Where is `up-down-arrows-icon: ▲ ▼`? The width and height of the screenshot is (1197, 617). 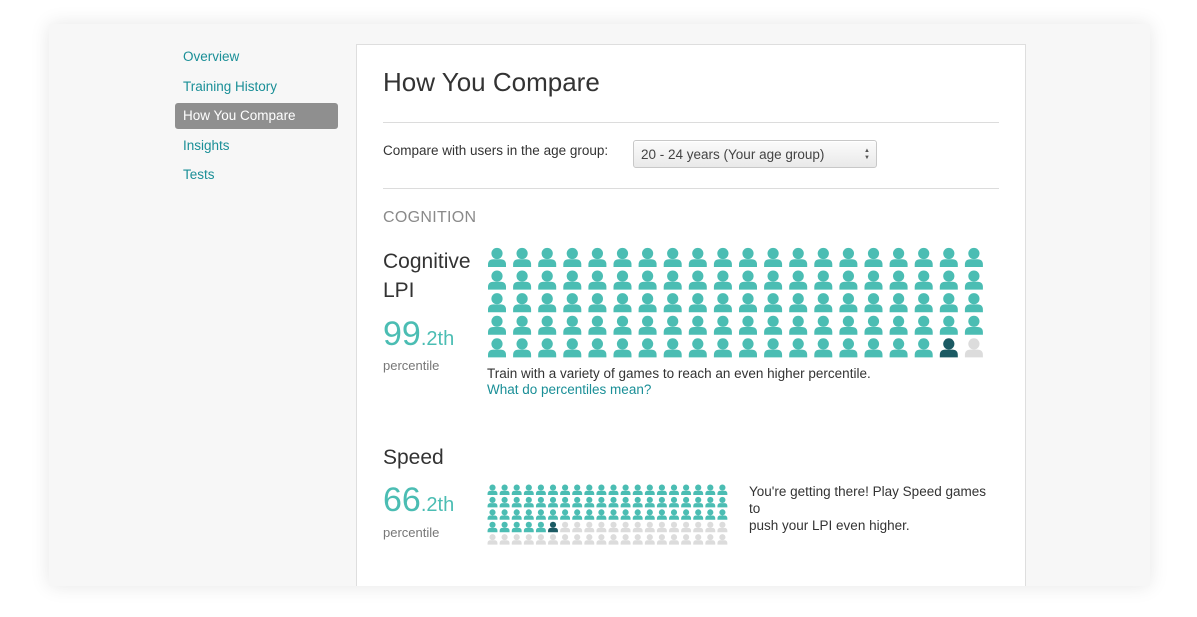
up-down-arrows-icon: ▲ ▼ is located at coordinates (867, 154).